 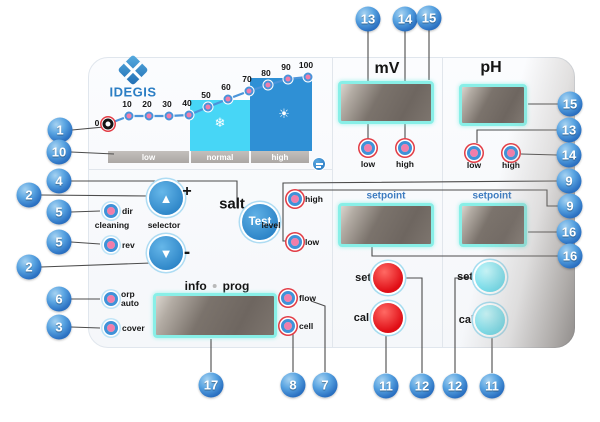 What do you see at coordinates (59, 181) in the screenshot?
I see `callout-4: 4` at bounding box center [59, 181].